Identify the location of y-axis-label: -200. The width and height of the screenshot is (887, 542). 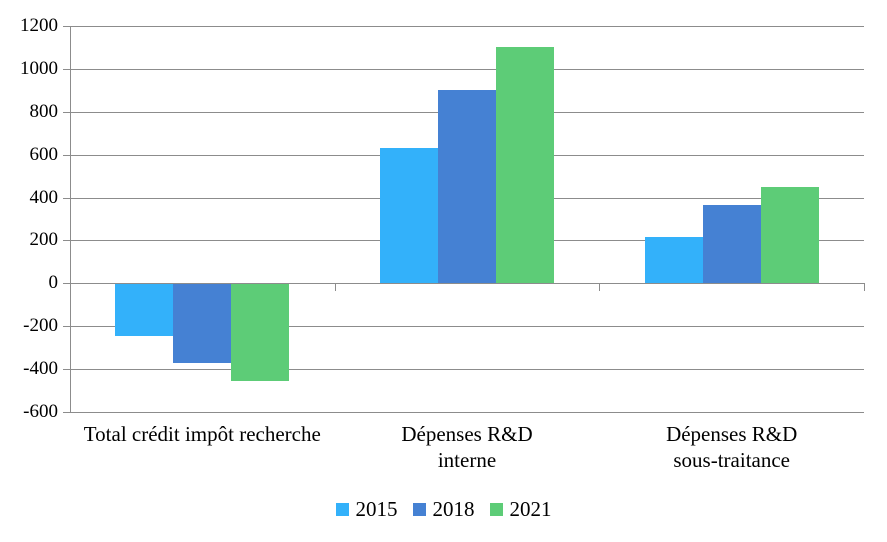
(40, 326).